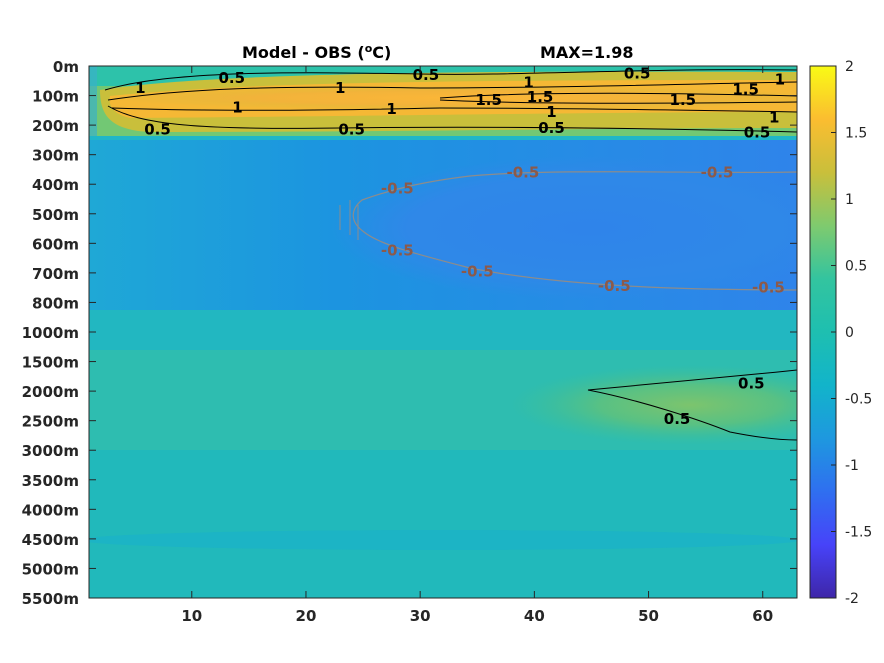 The height and width of the screenshot is (663, 884). I want to click on y-tick-label: 4500m, so click(50, 540).